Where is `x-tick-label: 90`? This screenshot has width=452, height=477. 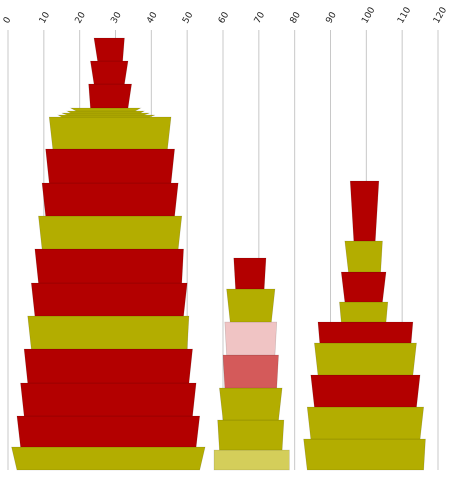 x-tick-label: 90 is located at coordinates (331, 17).